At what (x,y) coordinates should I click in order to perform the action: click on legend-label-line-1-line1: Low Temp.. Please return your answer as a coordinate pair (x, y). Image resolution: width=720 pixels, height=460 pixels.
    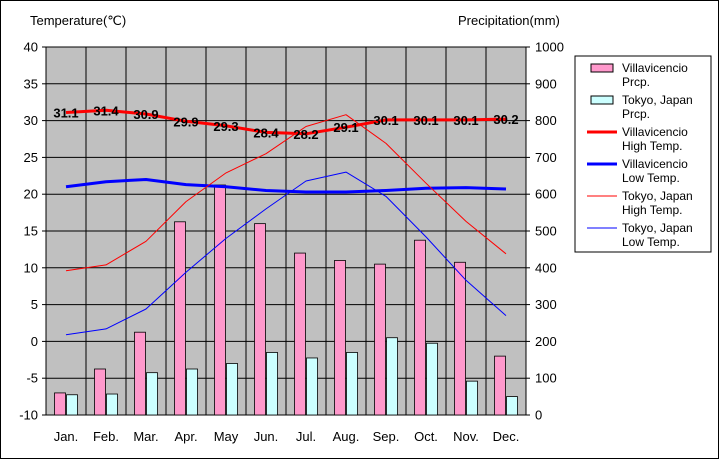
    Looking at the image, I should click on (651, 178).